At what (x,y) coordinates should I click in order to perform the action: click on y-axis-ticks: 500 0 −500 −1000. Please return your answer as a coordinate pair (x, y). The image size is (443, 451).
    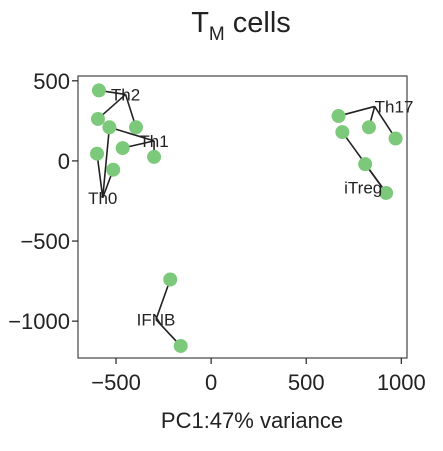
    Looking at the image, I should click on (43, 201).